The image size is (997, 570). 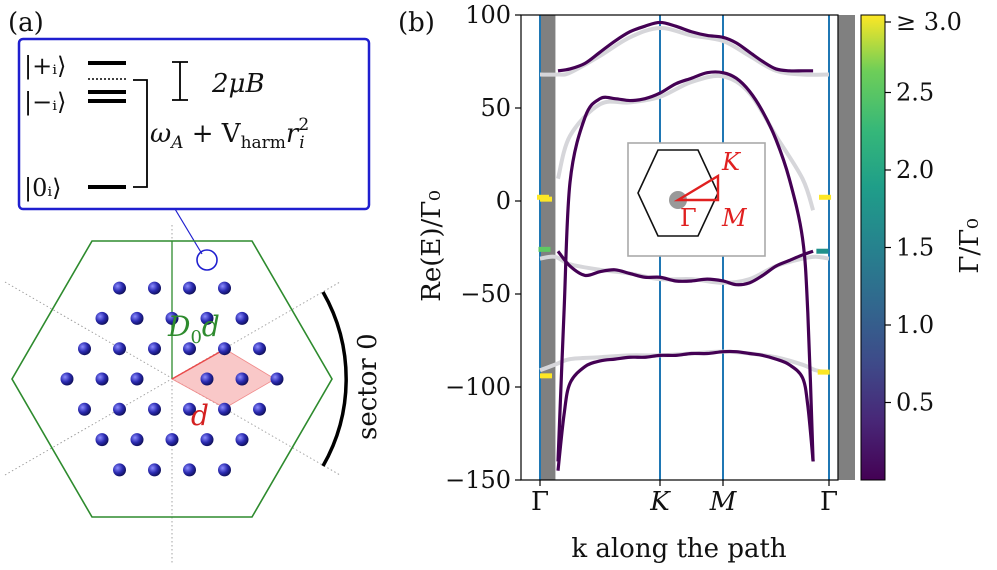 I want to click on colorbar-label: Γ/Γ₀, so click(x=970, y=245).